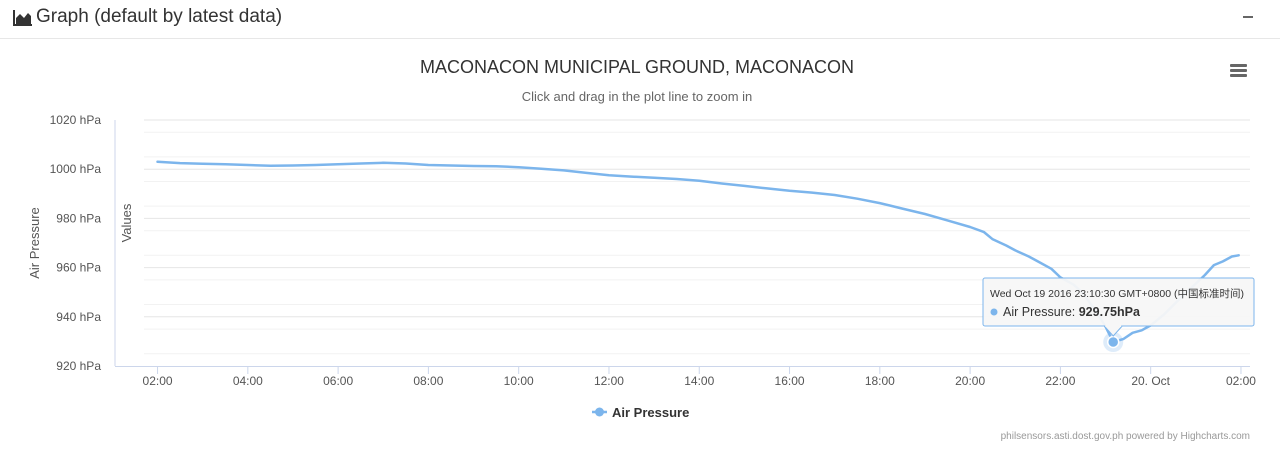  I want to click on tooltip-series-name: Air Pressure, so click(1037, 312).